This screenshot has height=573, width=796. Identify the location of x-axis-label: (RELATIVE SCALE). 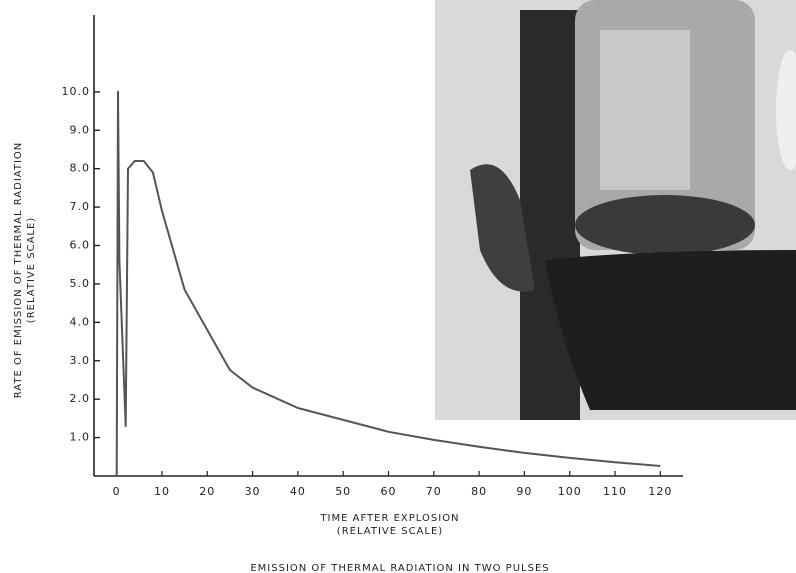
(390, 531).